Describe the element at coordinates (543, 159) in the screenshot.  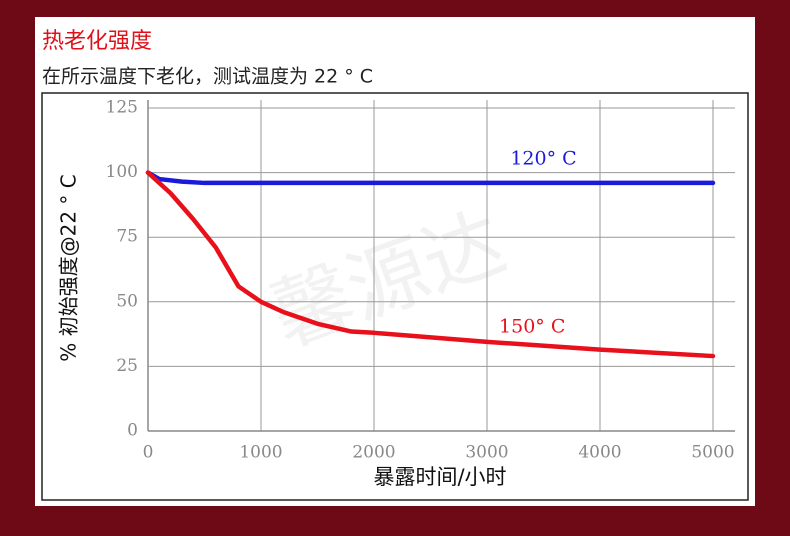
I see `legend-label: 120° C` at that location.